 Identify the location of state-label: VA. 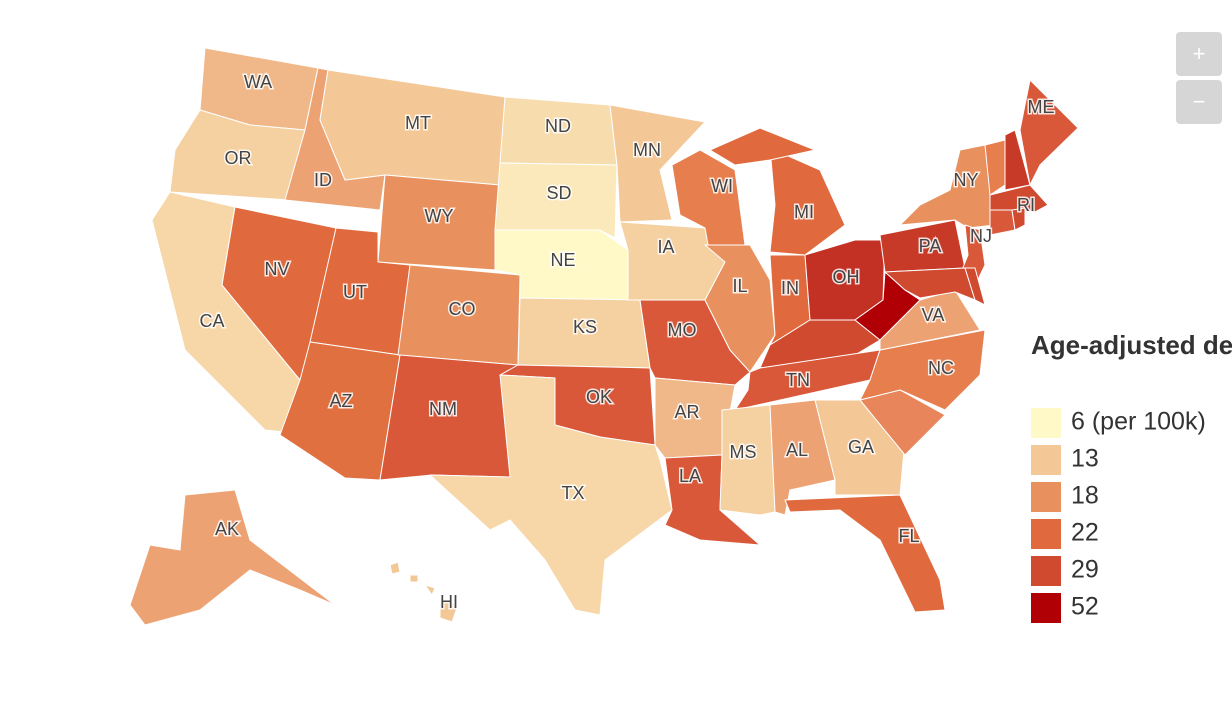
(933, 315).